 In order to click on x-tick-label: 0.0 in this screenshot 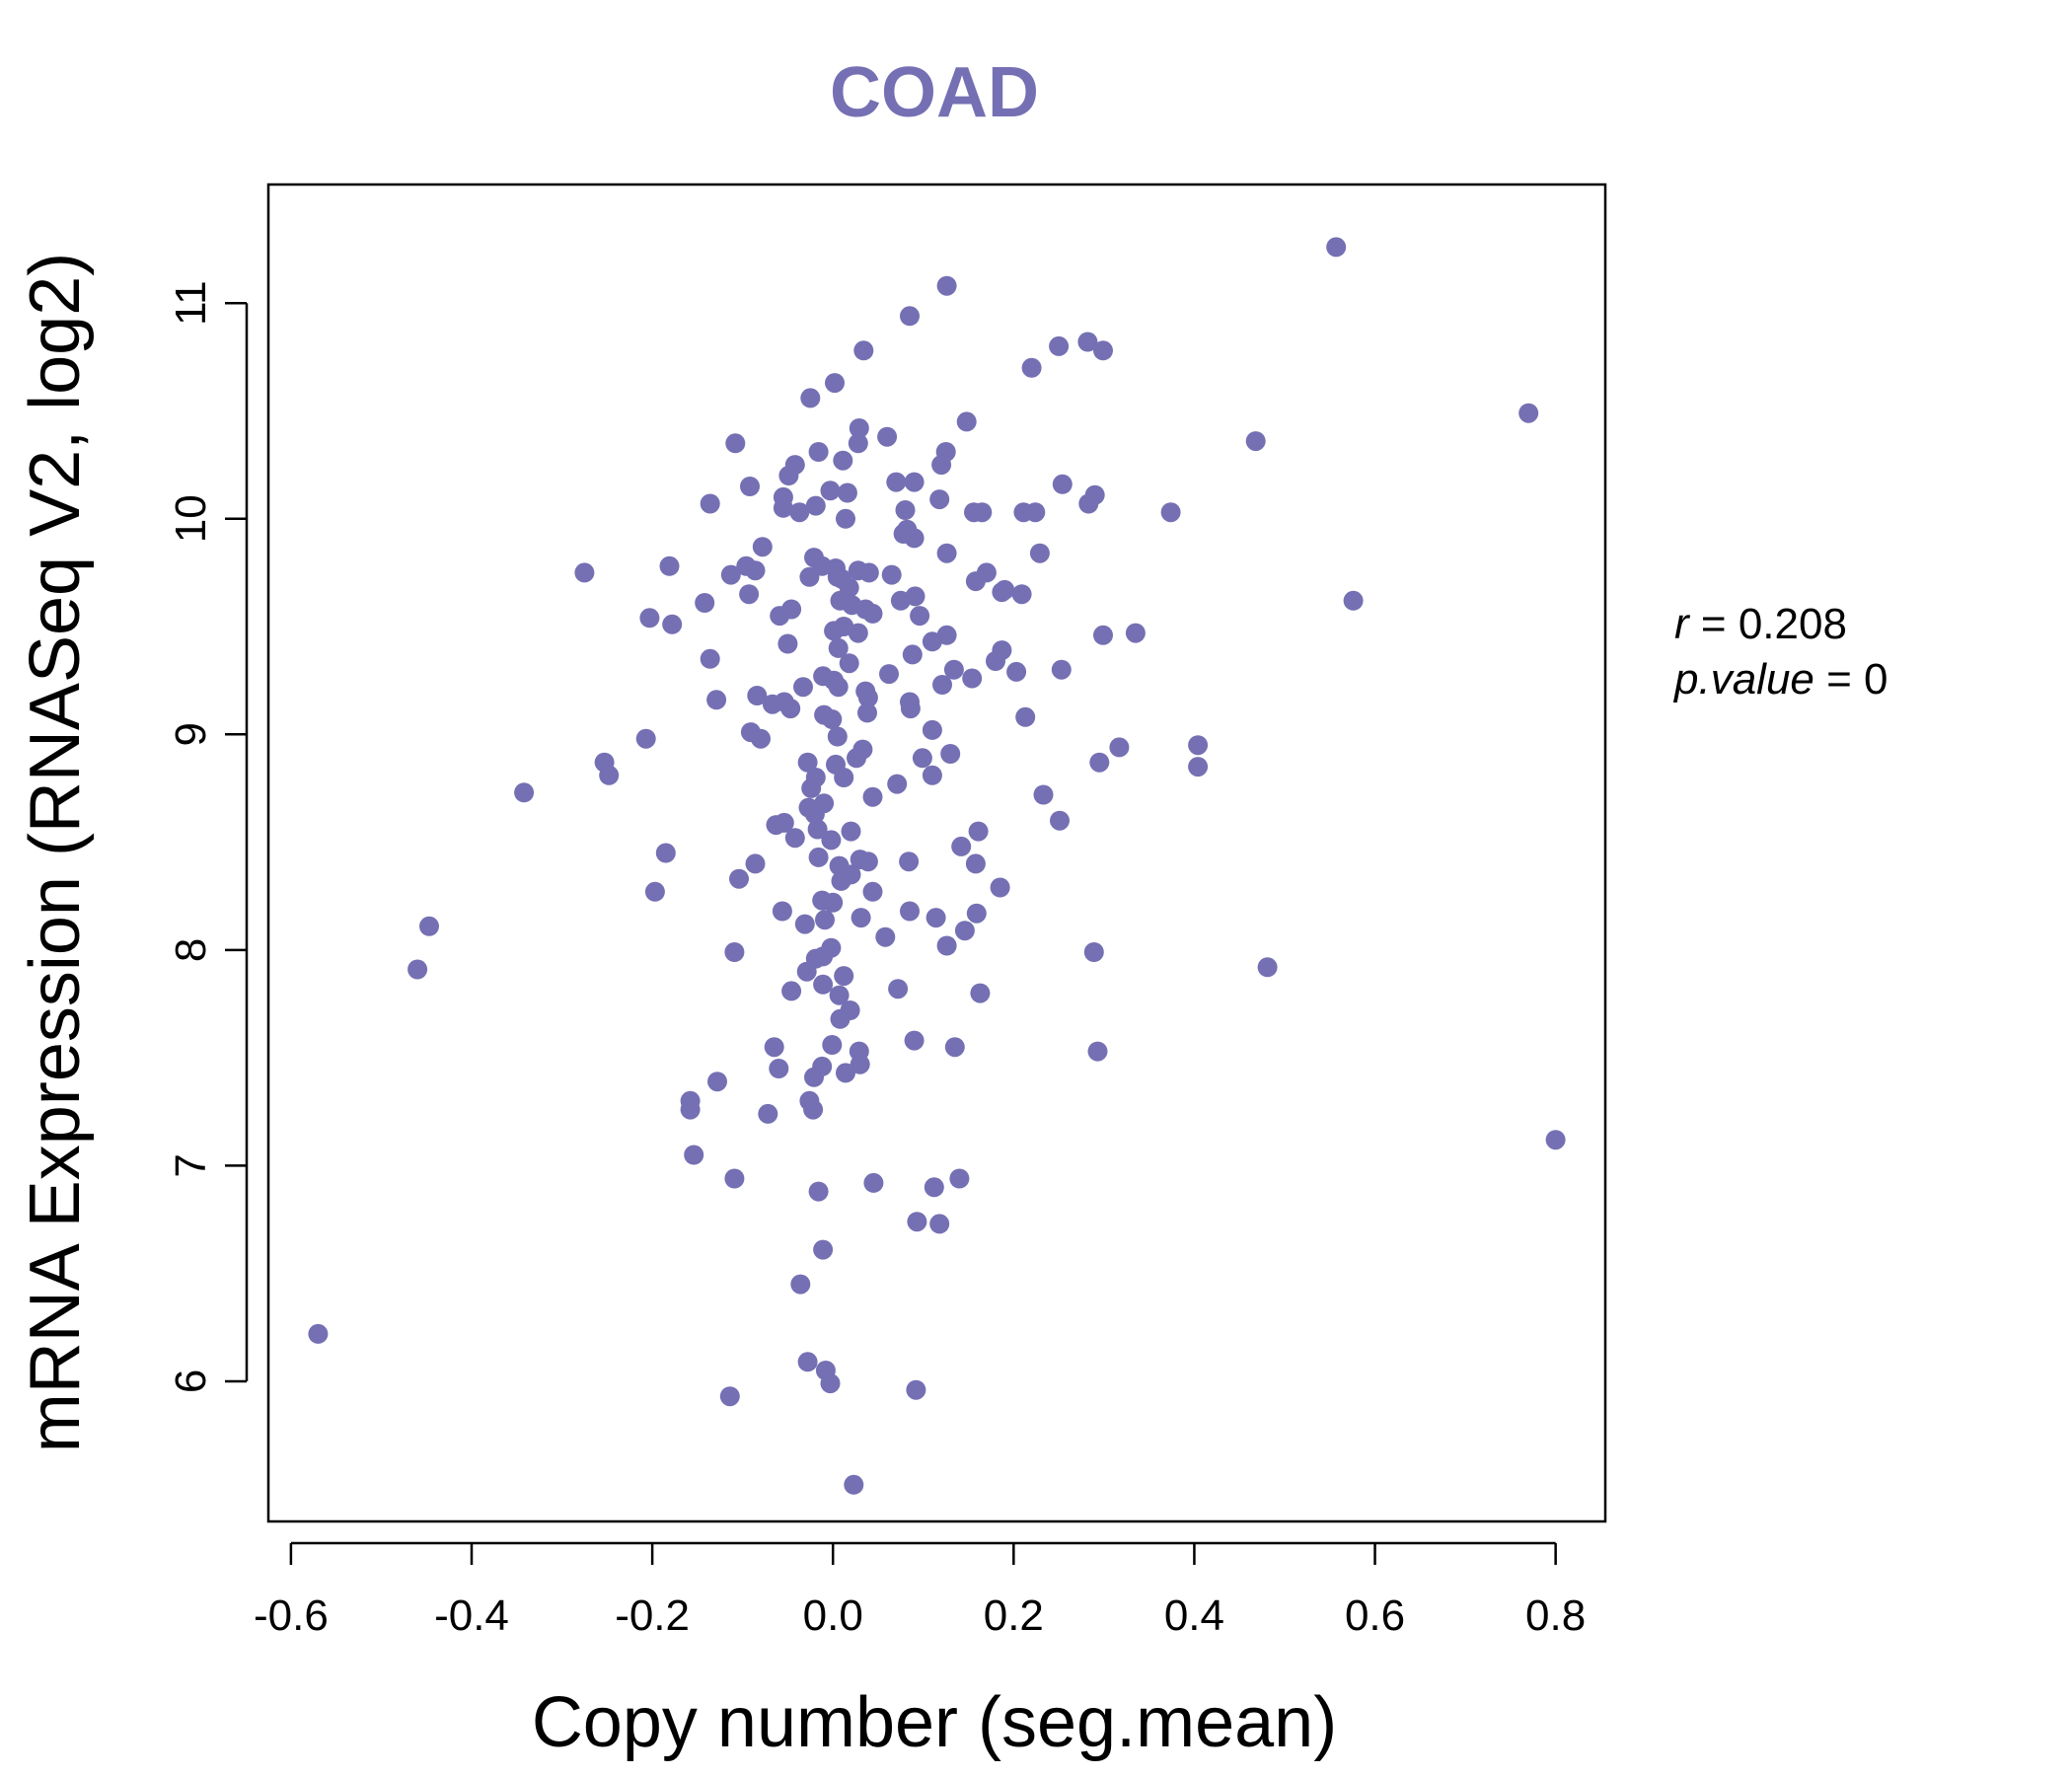, I will do `click(833, 1616)`.